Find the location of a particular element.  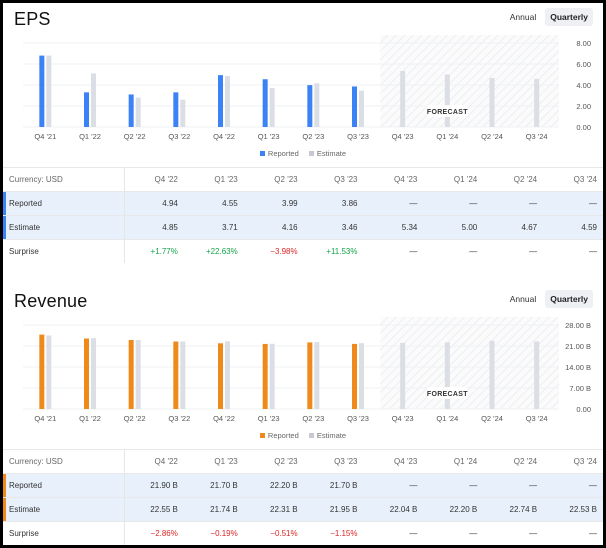

revenue-row-label: Estimate is located at coordinates (64, 509).